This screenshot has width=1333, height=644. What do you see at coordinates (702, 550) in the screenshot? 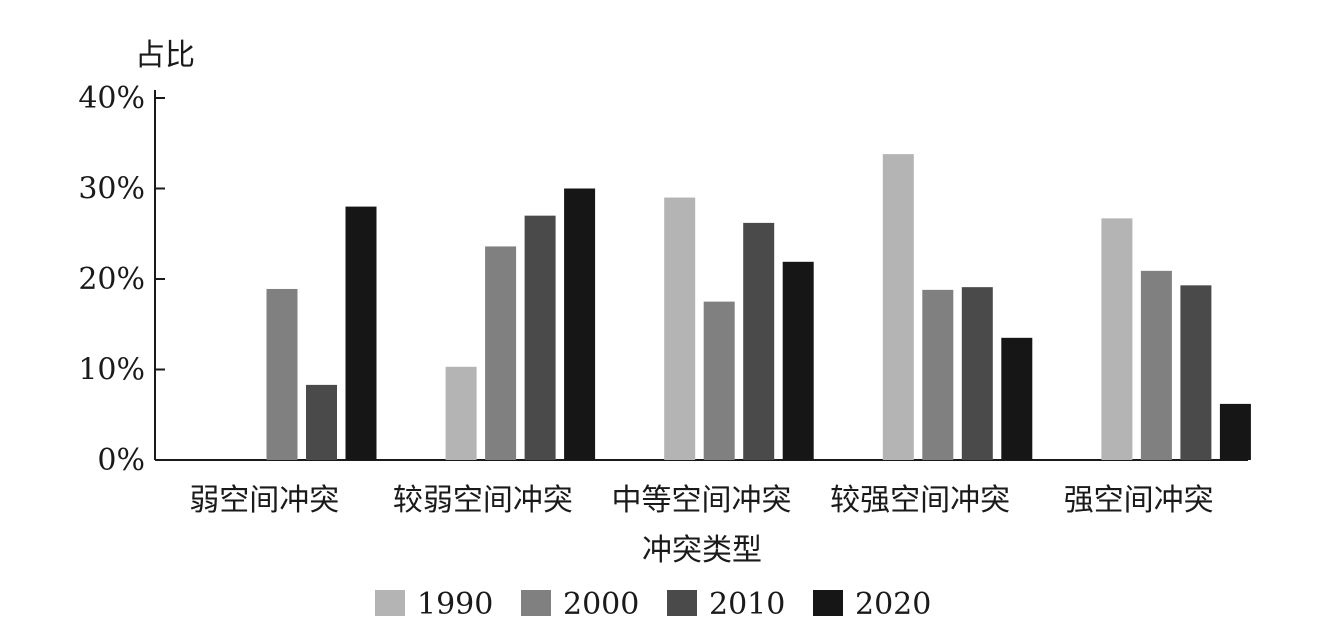
I see `x-axis-title: 冲突类型` at bounding box center [702, 550].